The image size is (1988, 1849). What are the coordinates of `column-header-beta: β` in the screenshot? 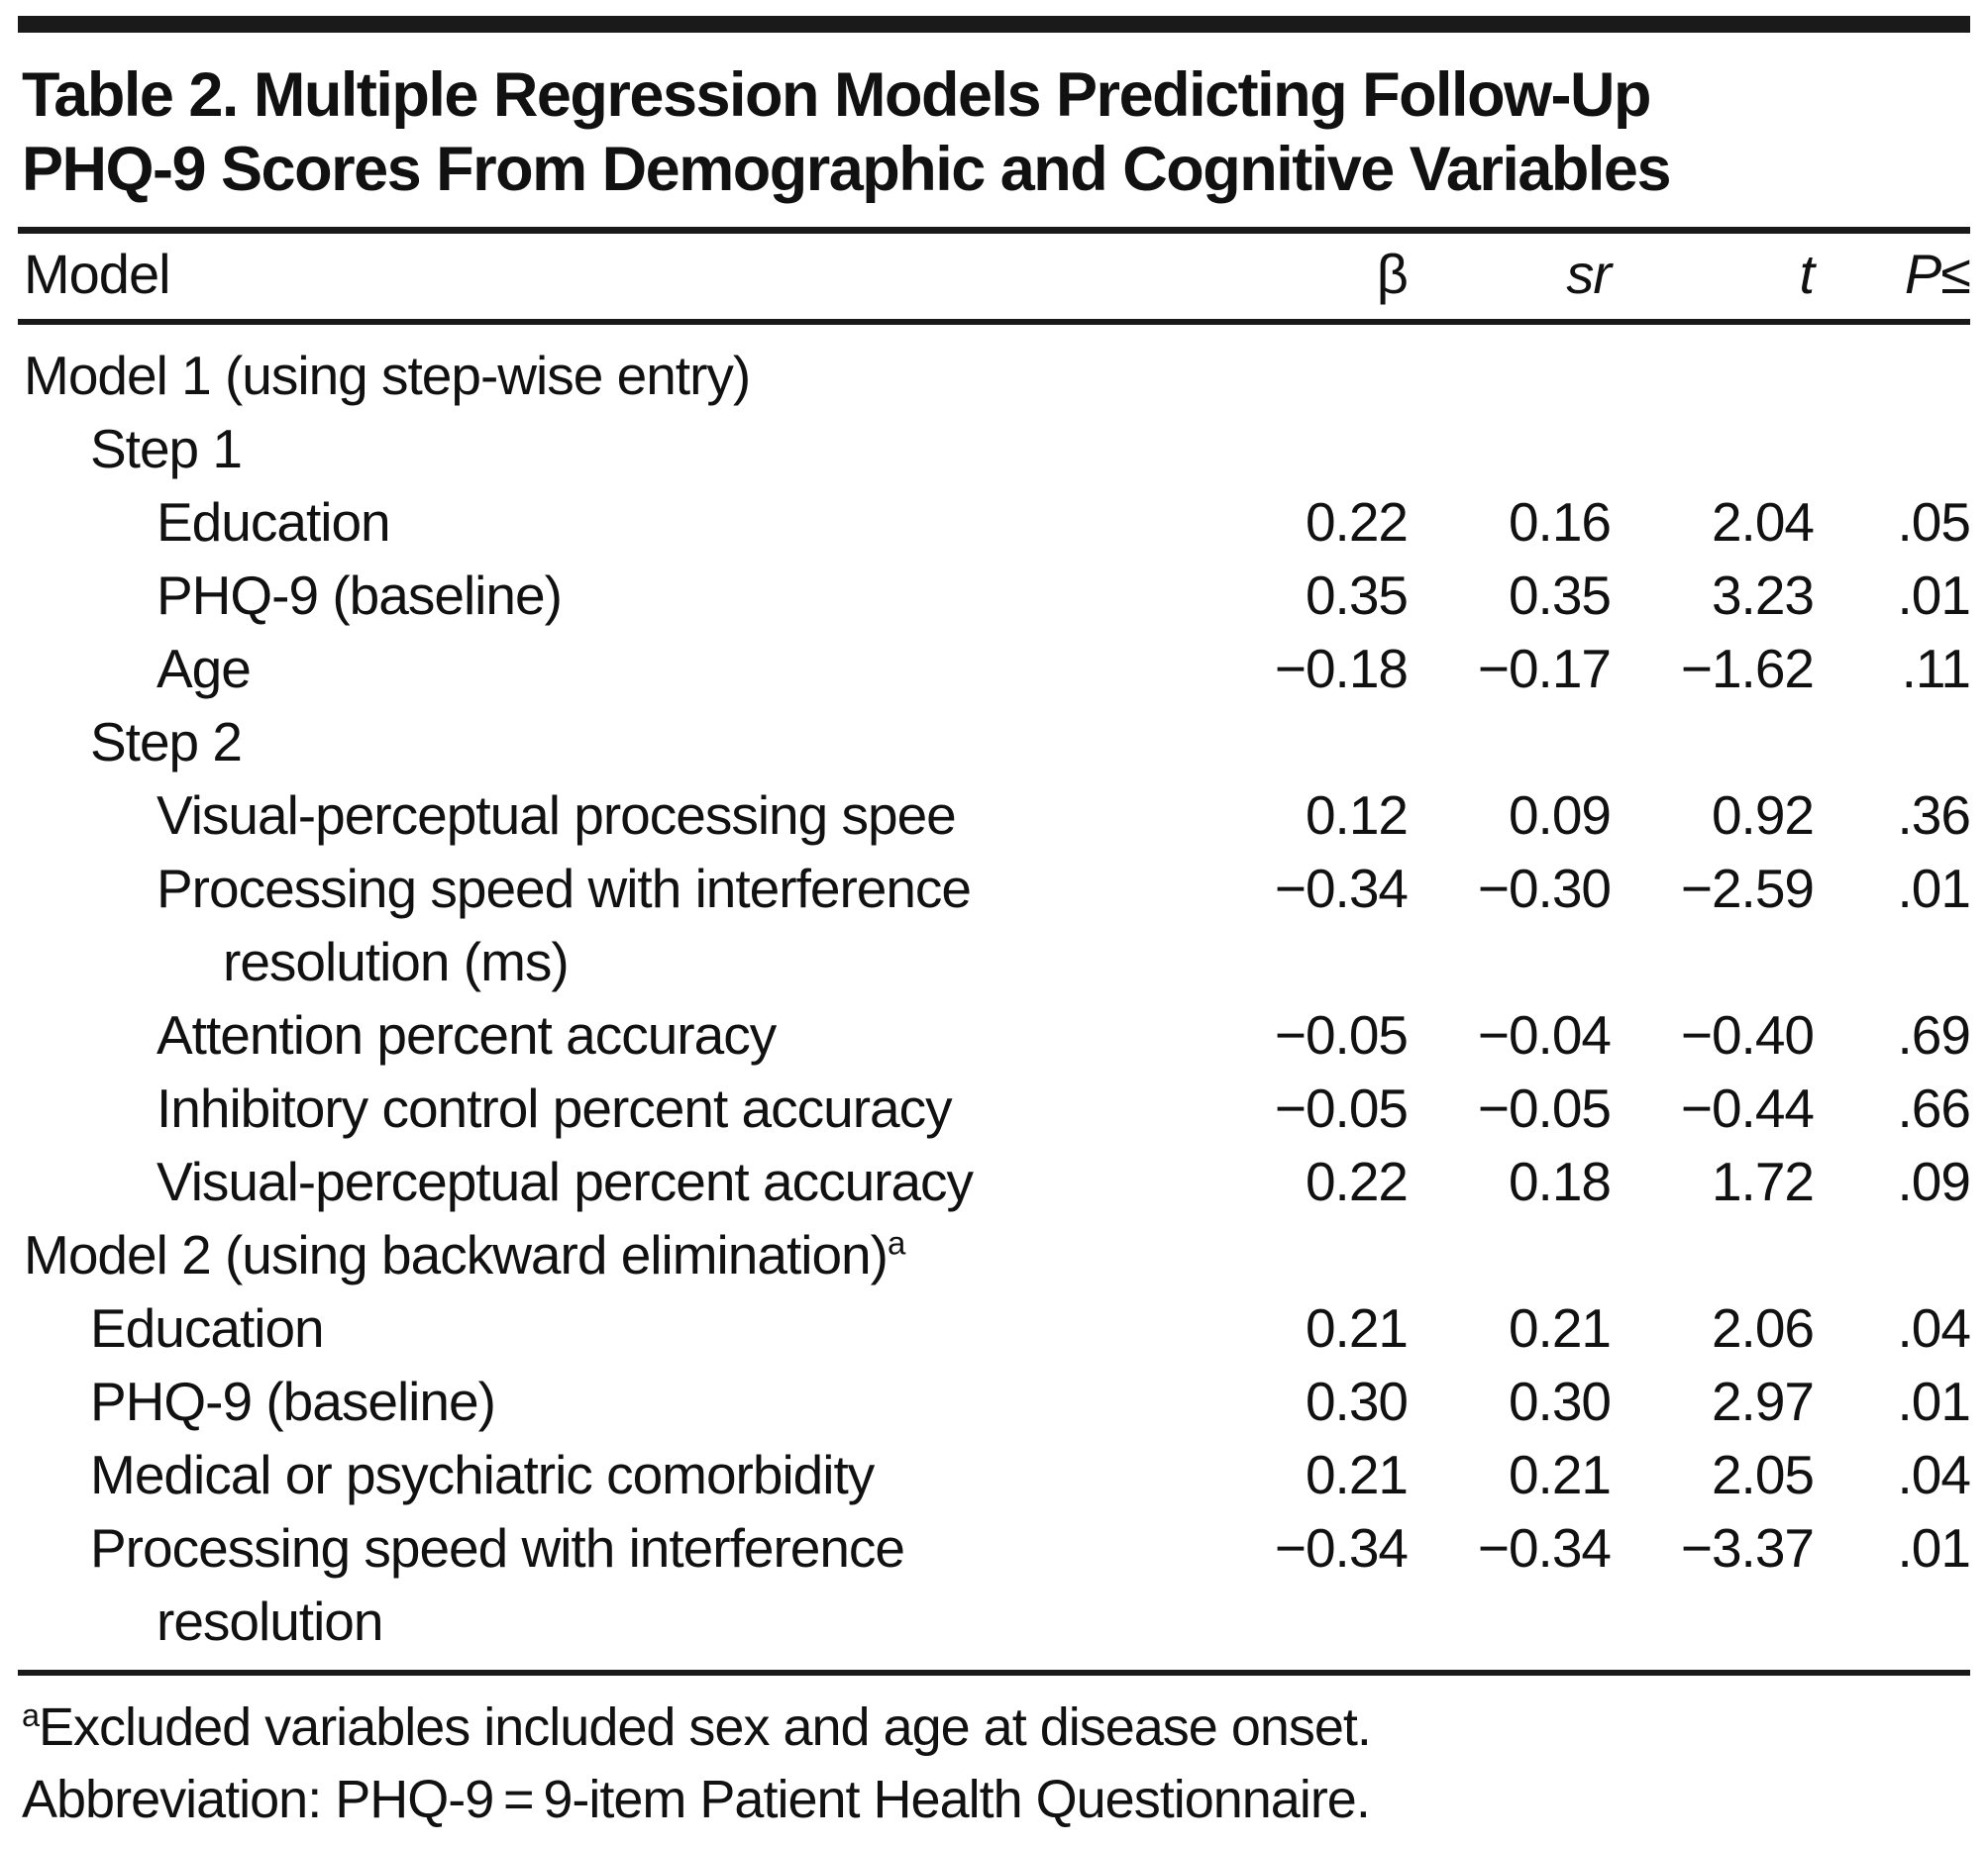 It's located at (1392, 274).